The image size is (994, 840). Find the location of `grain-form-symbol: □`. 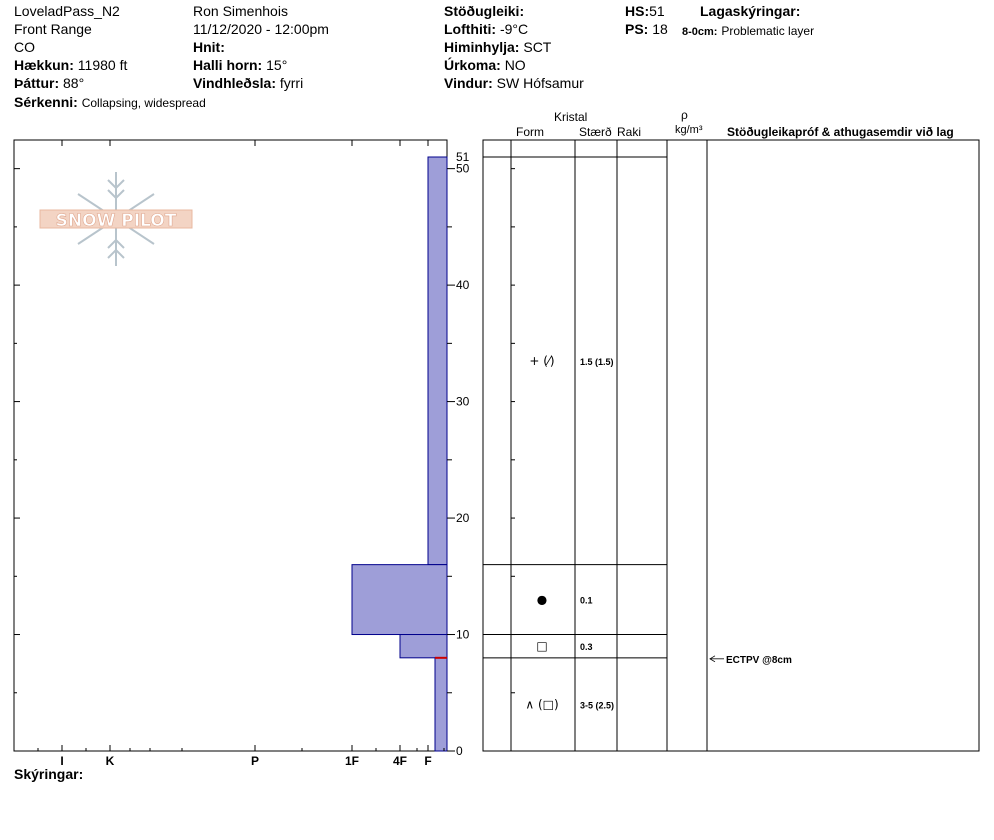

grain-form-symbol: □ is located at coordinates (541, 646).